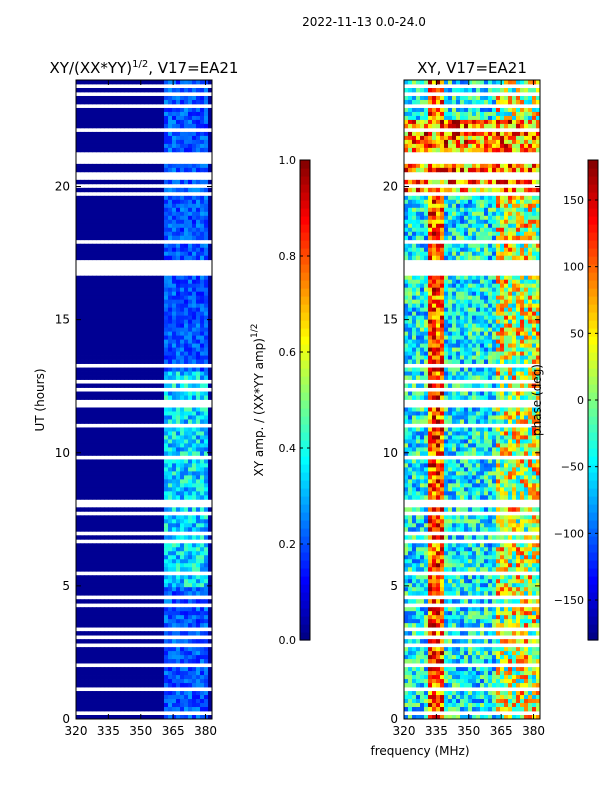 The width and height of the screenshot is (600, 800). What do you see at coordinates (140, 64) in the screenshot?
I see `amplitude-title-exponent: 1/2` at bounding box center [140, 64].